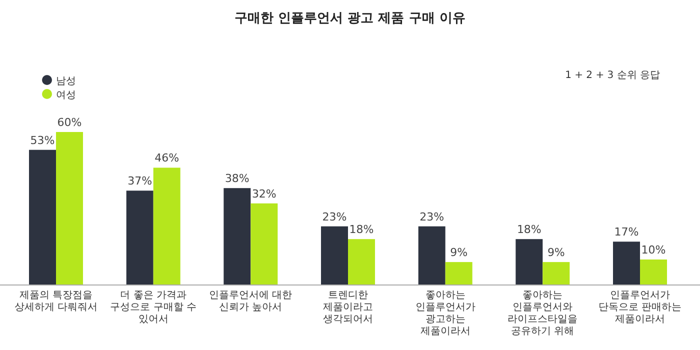 The width and height of the screenshot is (700, 350). I want to click on x-tick-label: 트렌디한 제품이라고 생각되어서, so click(348, 308).